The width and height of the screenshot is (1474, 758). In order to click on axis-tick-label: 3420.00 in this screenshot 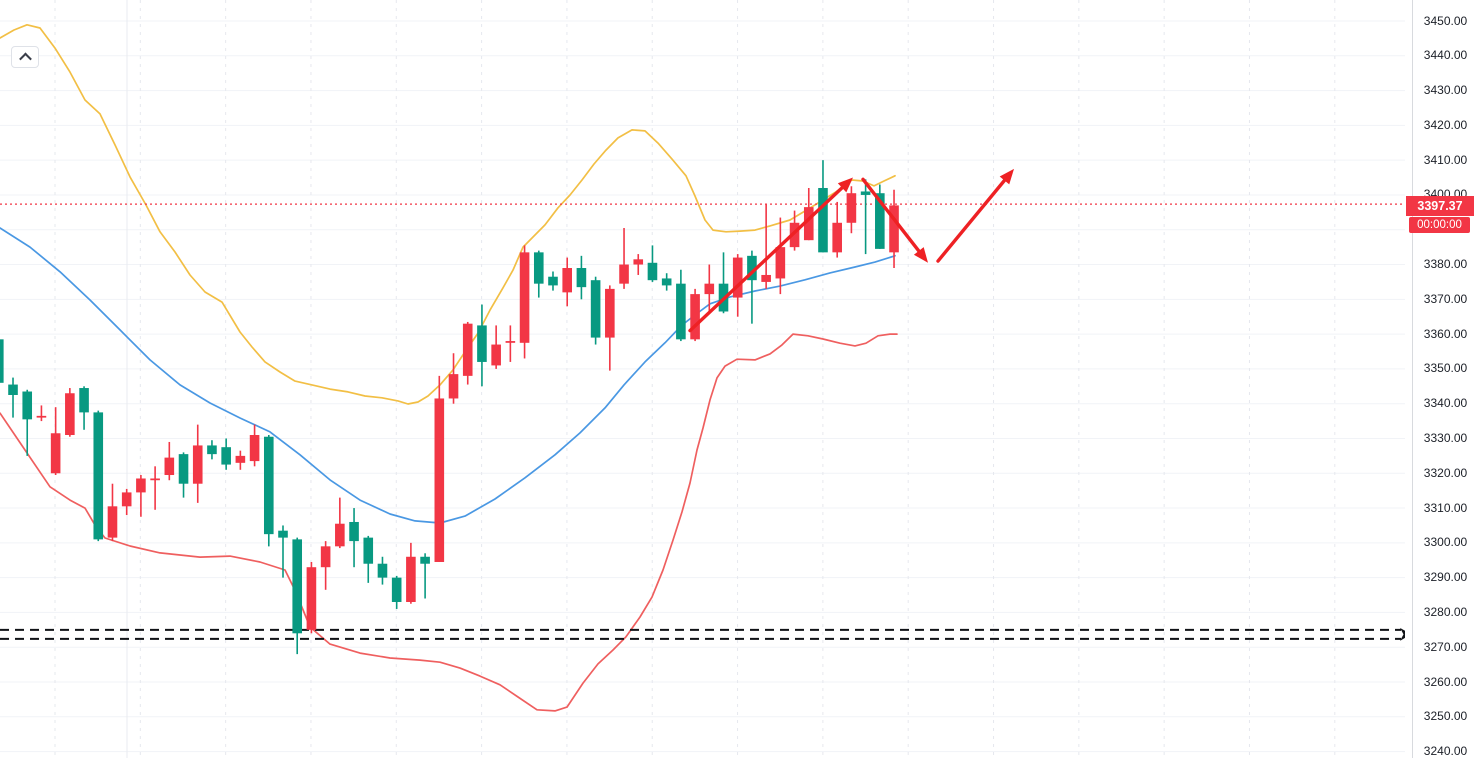, I will do `click(1445, 124)`.